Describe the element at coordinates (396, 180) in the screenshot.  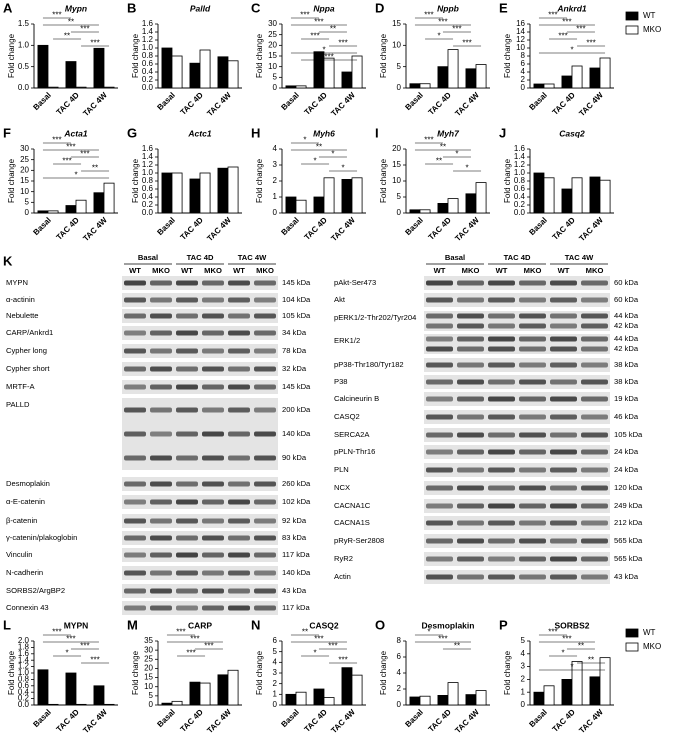
I see `y-tick-label: 10` at that location.